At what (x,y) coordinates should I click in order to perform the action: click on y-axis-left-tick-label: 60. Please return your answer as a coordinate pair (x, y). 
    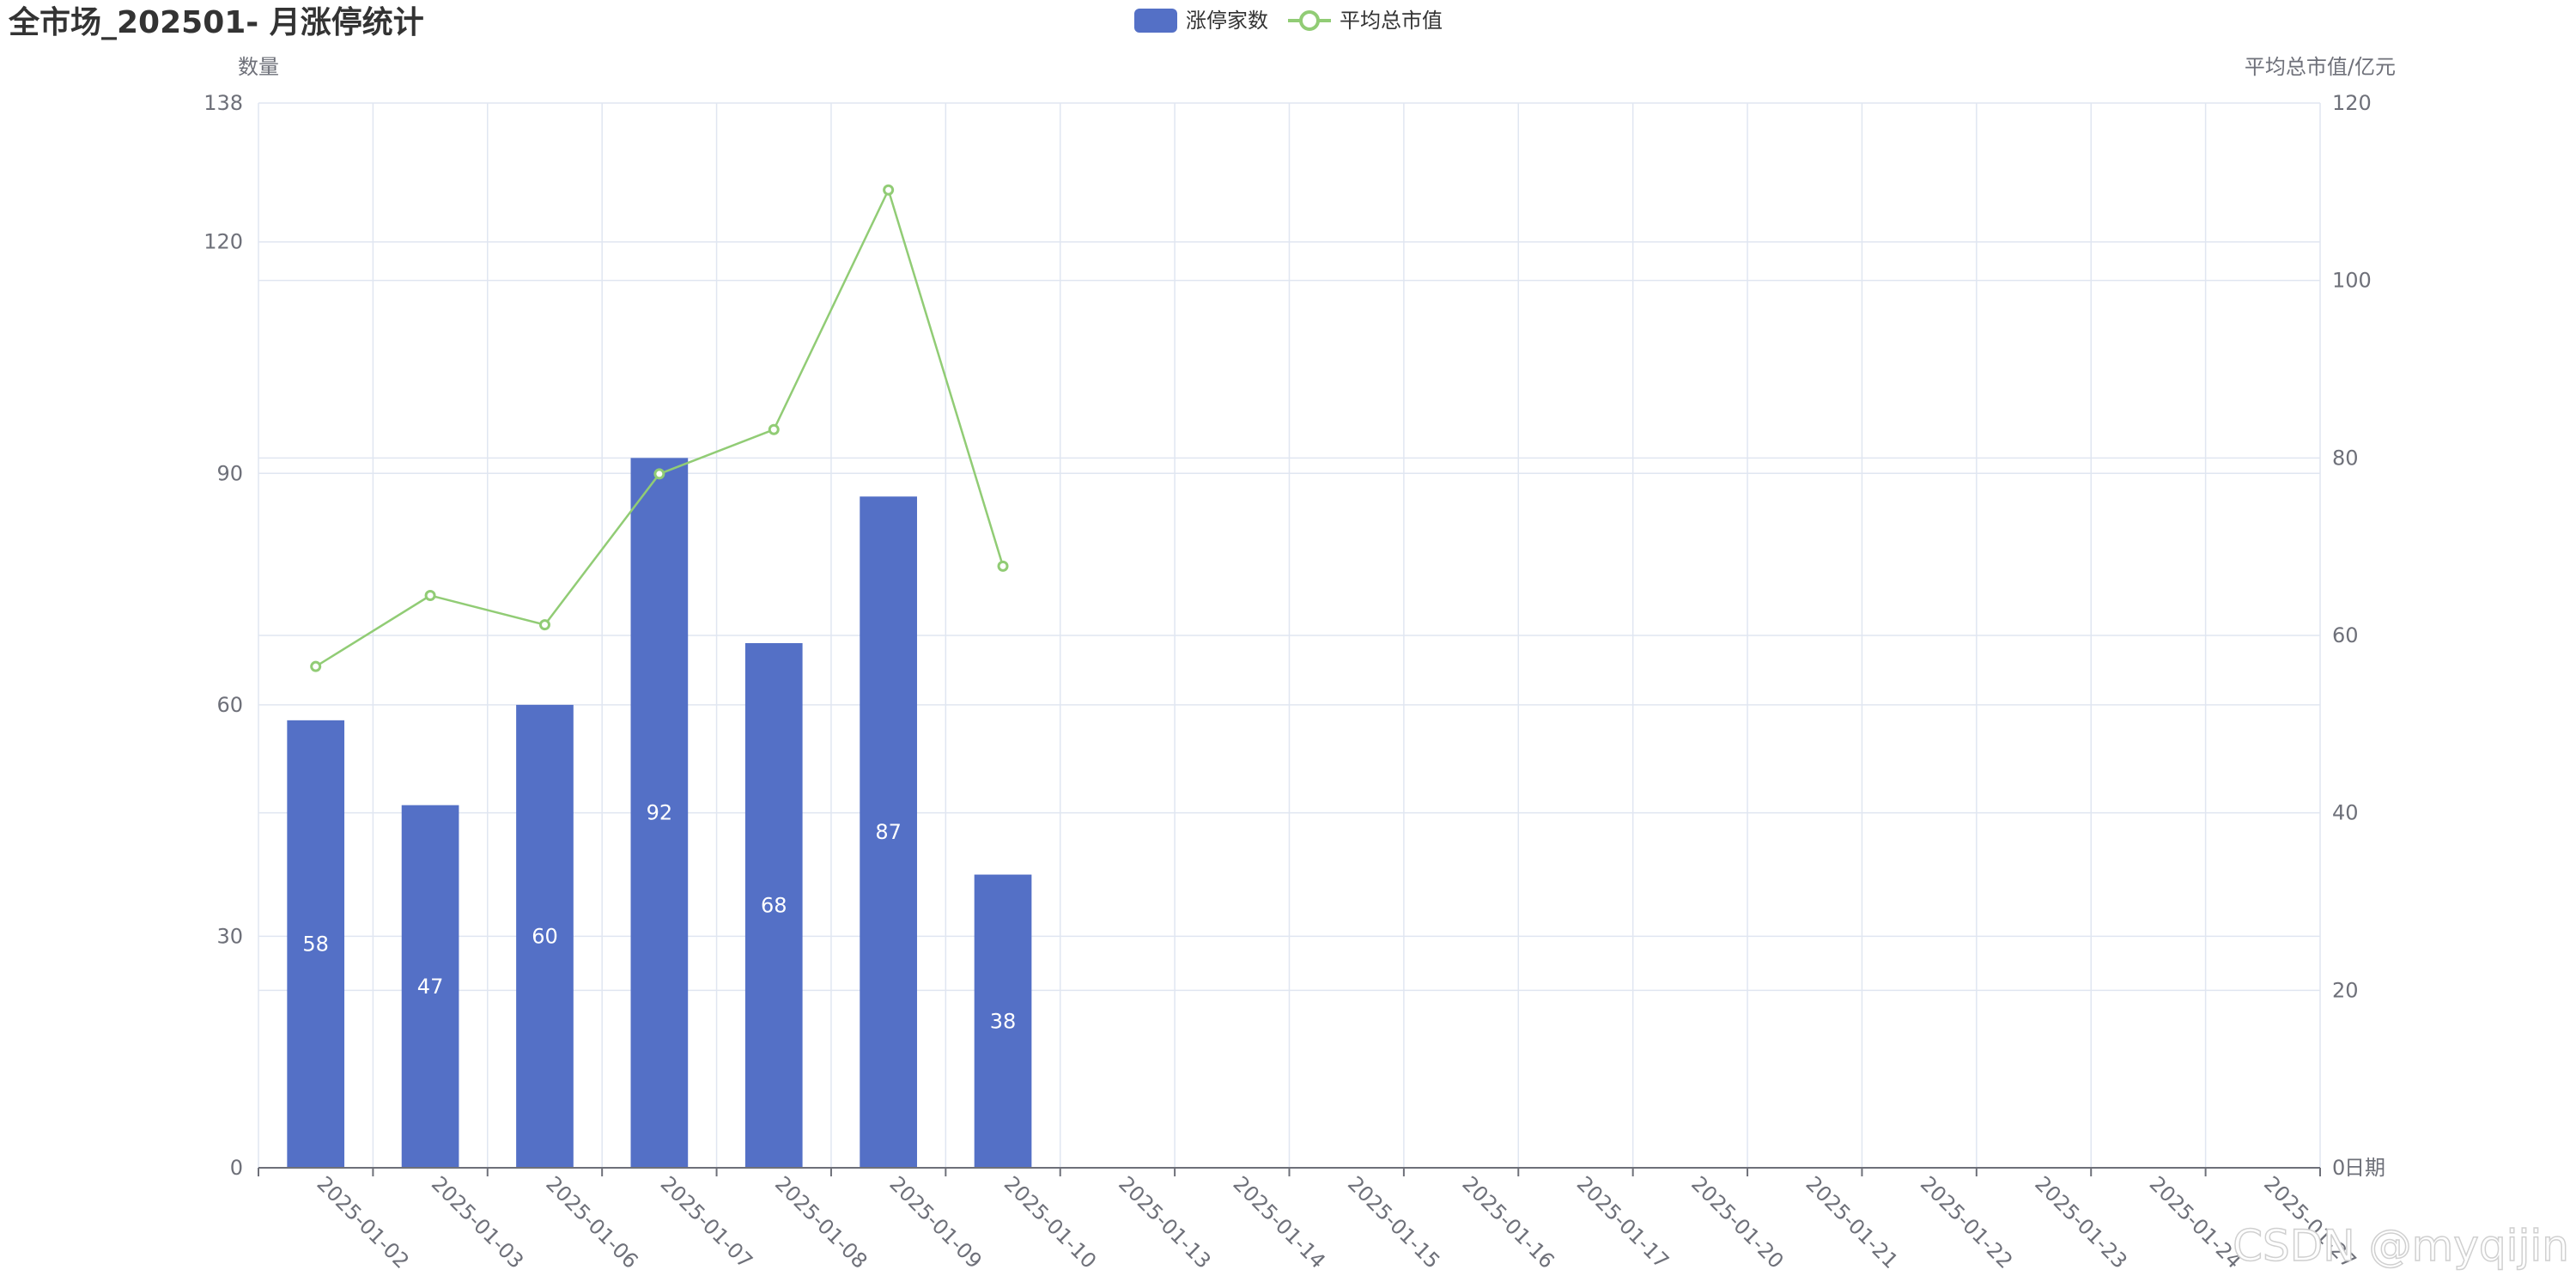
    Looking at the image, I should click on (229, 705).